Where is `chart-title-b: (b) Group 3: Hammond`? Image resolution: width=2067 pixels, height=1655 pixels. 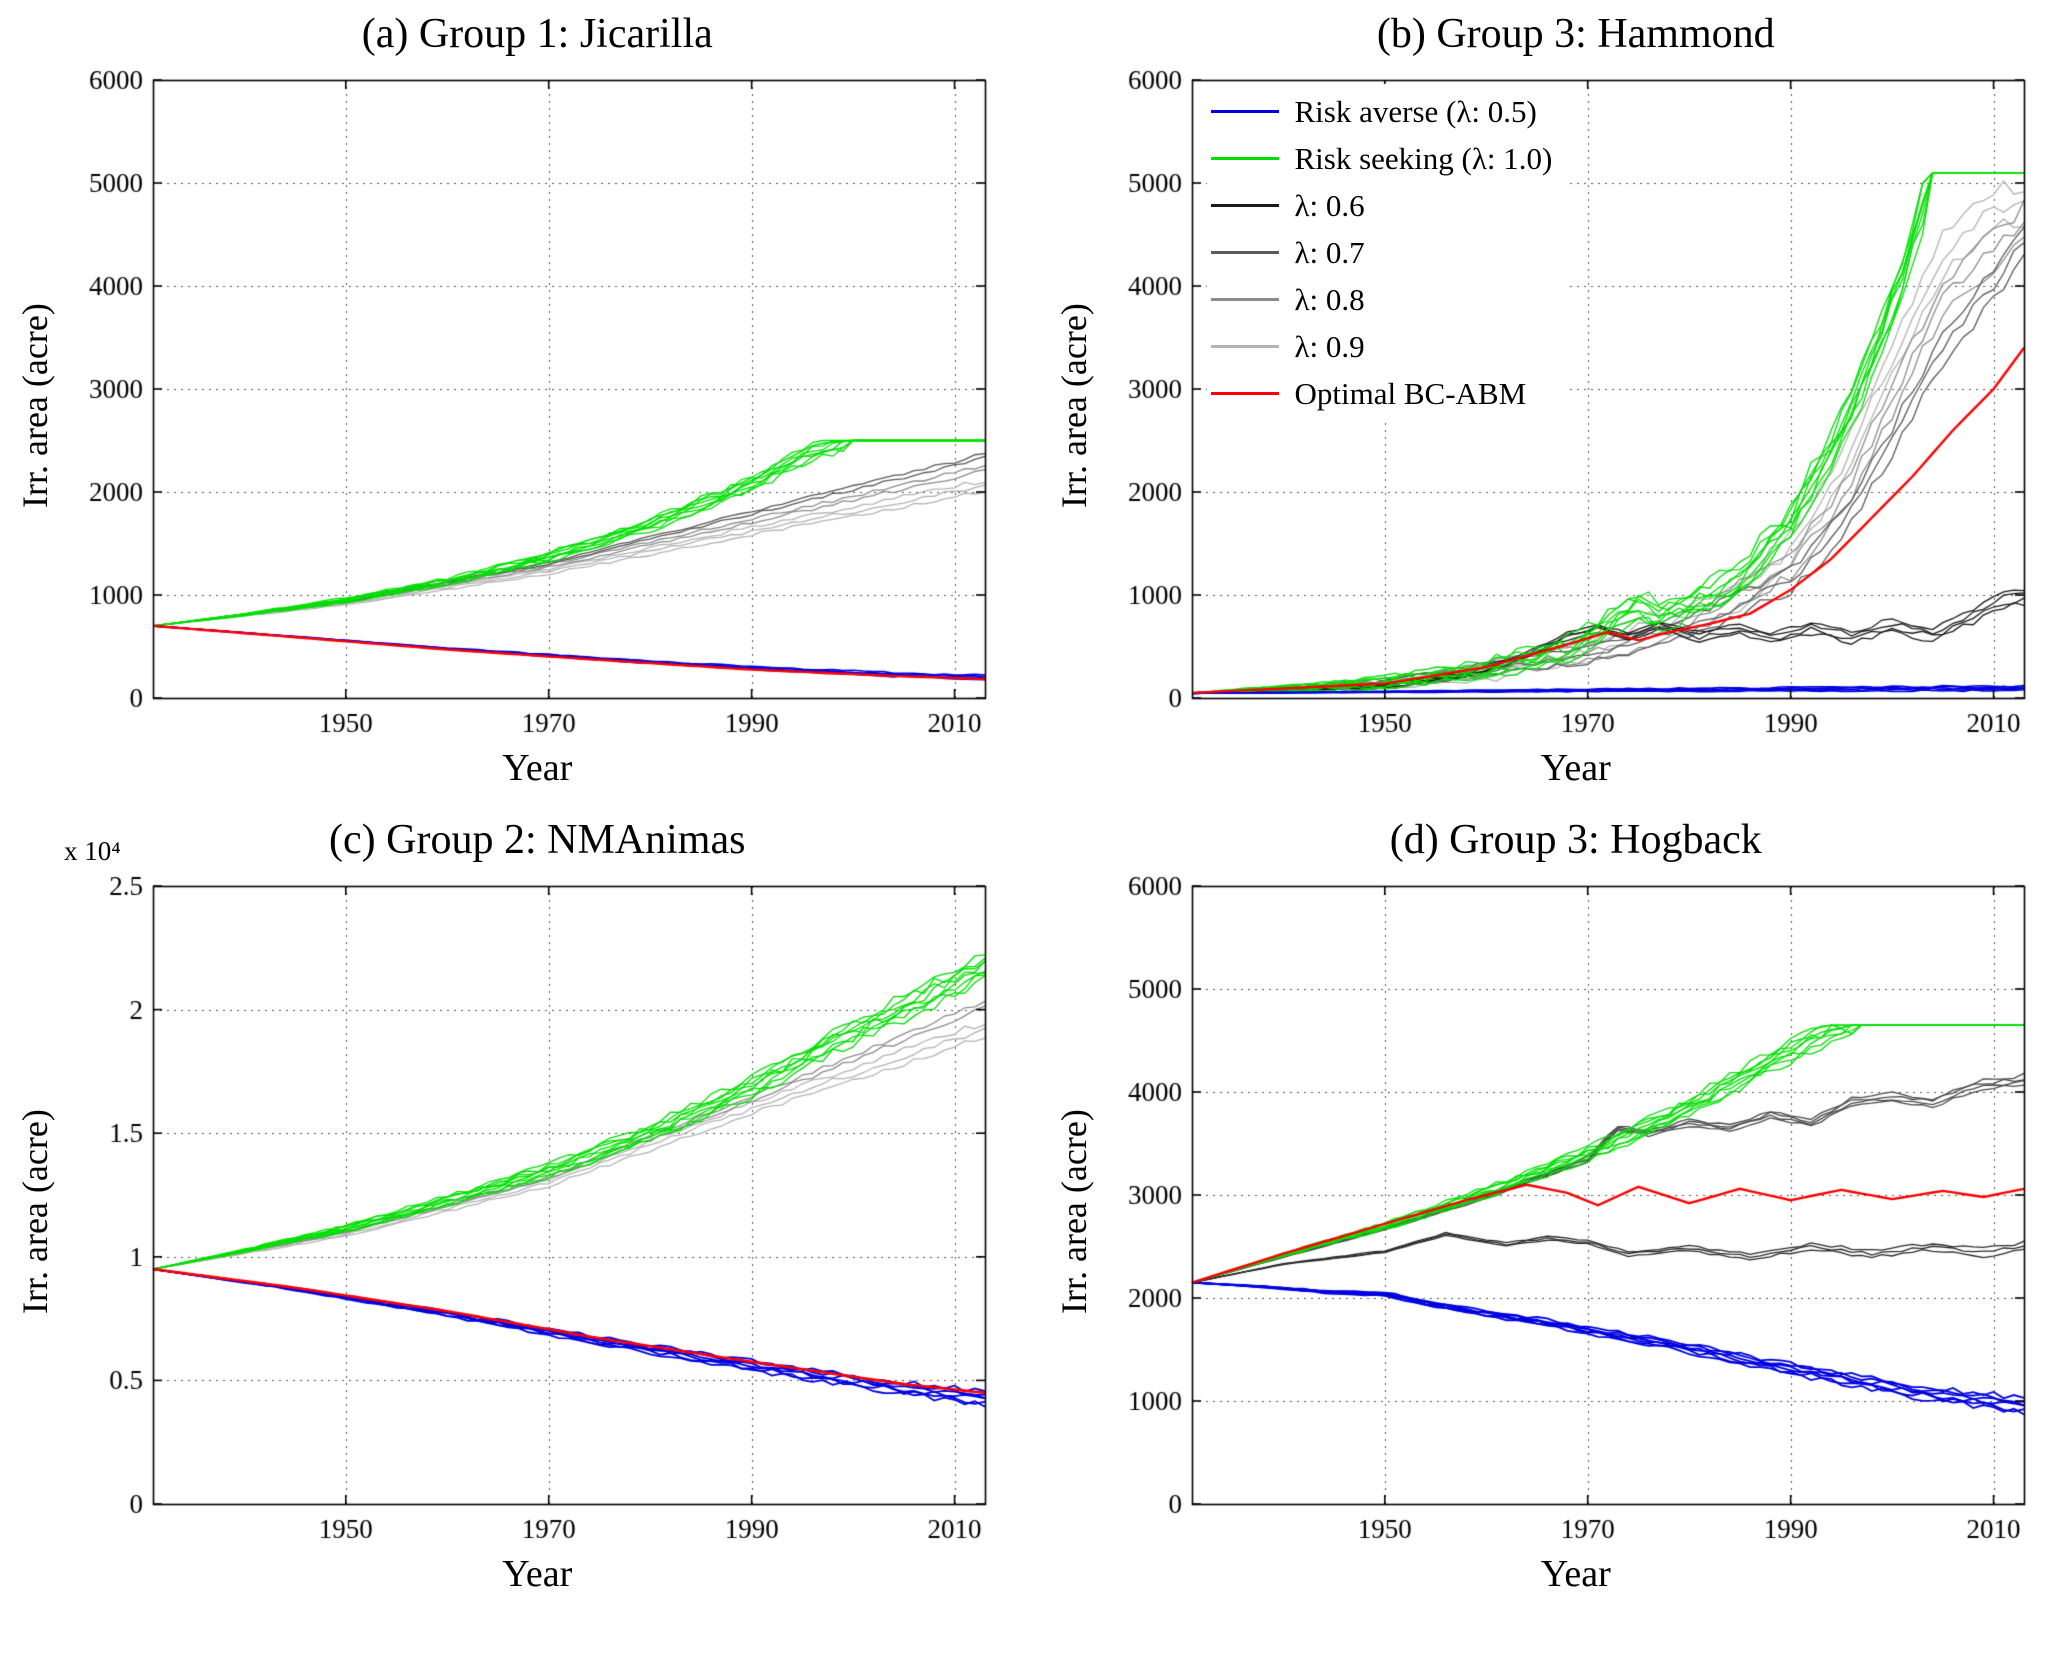
chart-title-b: (b) Group 3: Hammond is located at coordinates (1575, 34).